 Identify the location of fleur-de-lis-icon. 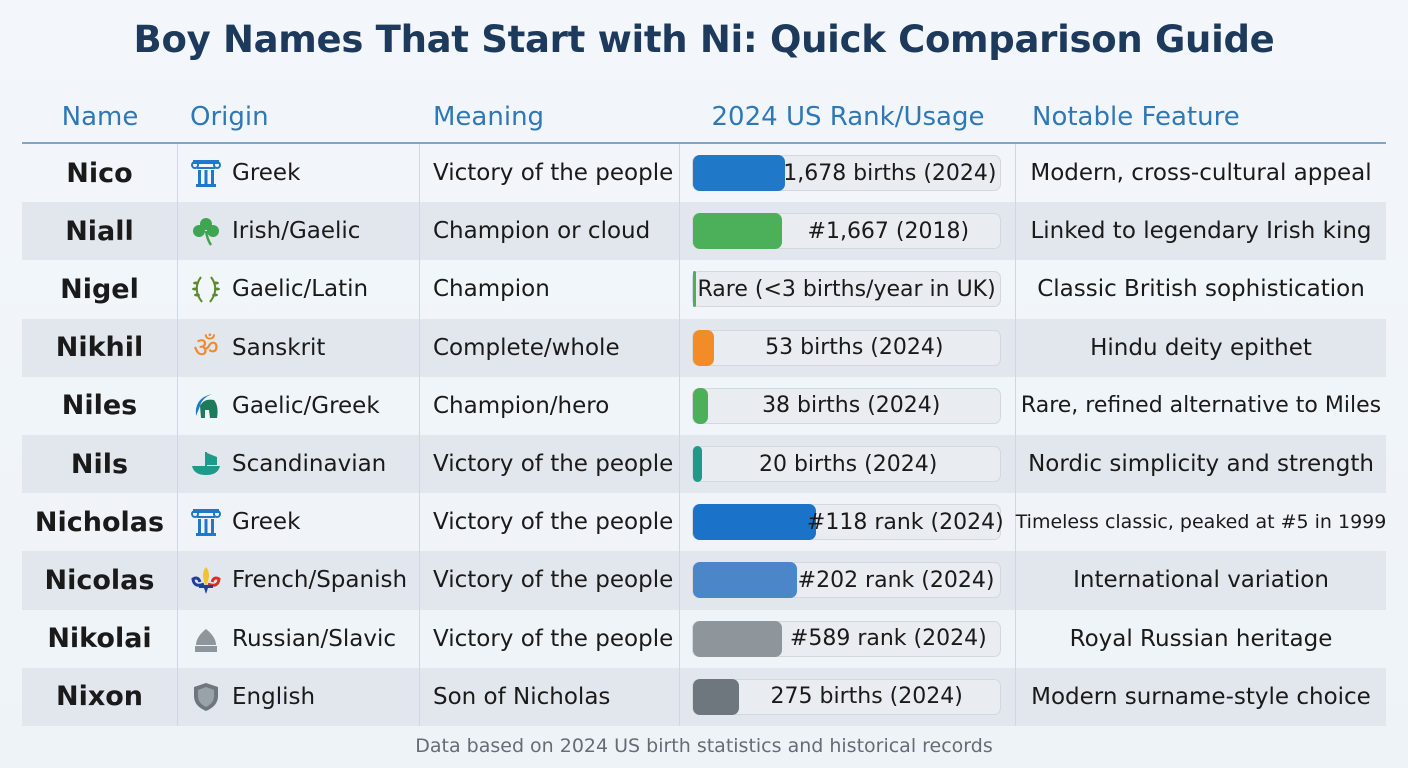
(206, 580).